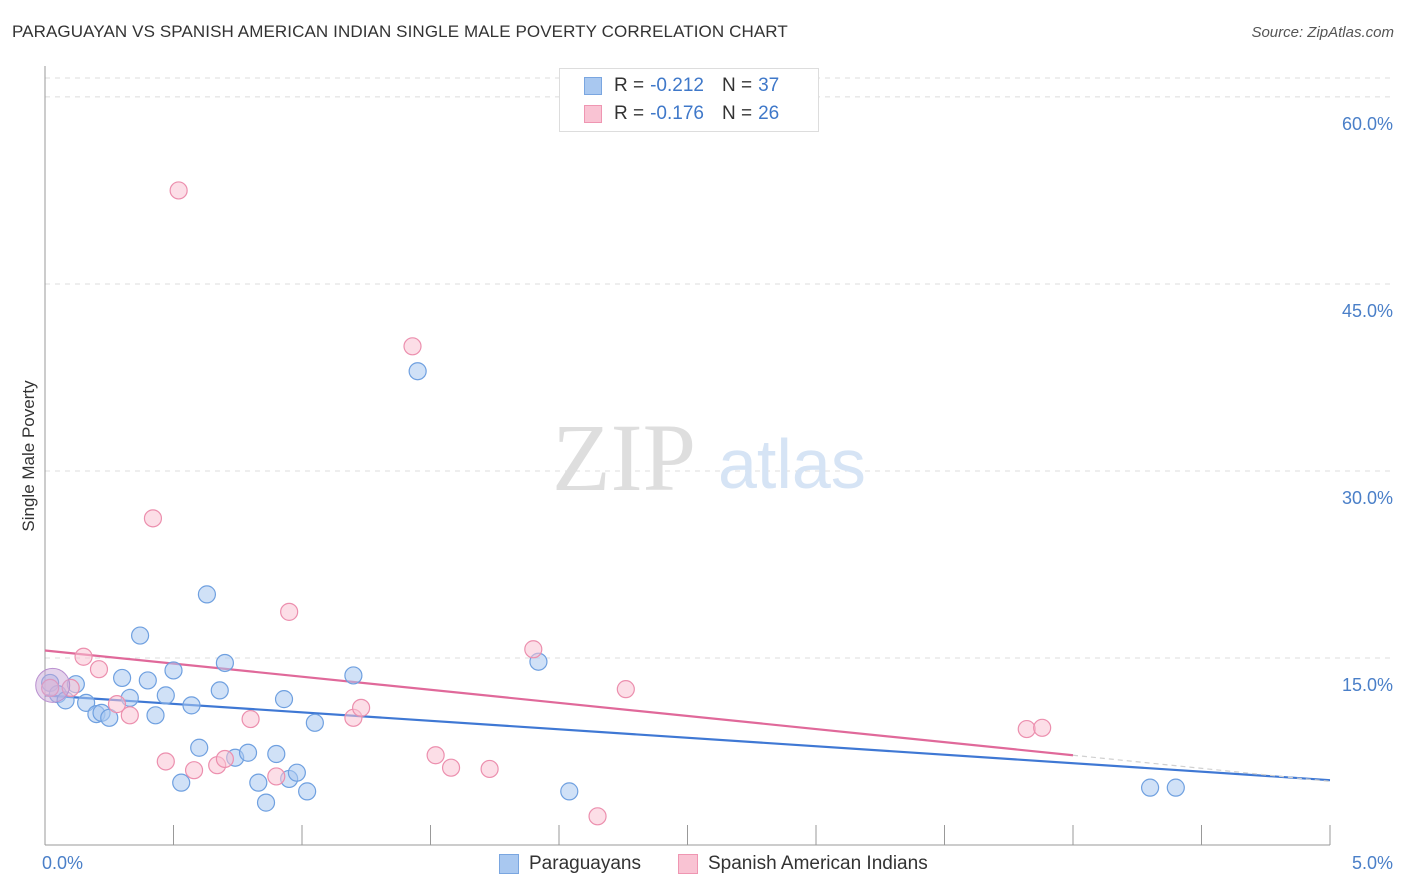 The height and width of the screenshot is (892, 1406). I want to click on watermark-atlas: atlas, so click(792, 464).